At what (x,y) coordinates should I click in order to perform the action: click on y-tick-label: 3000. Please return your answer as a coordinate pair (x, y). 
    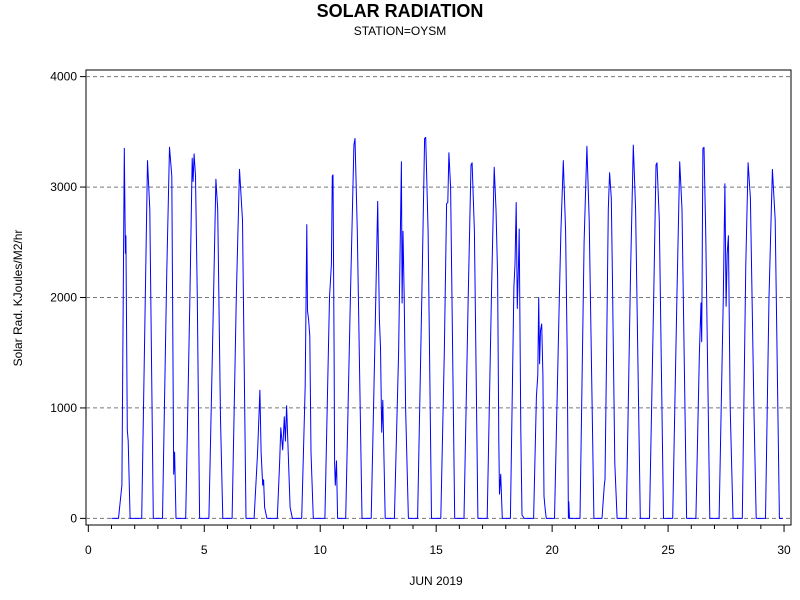
    Looking at the image, I should click on (63, 187).